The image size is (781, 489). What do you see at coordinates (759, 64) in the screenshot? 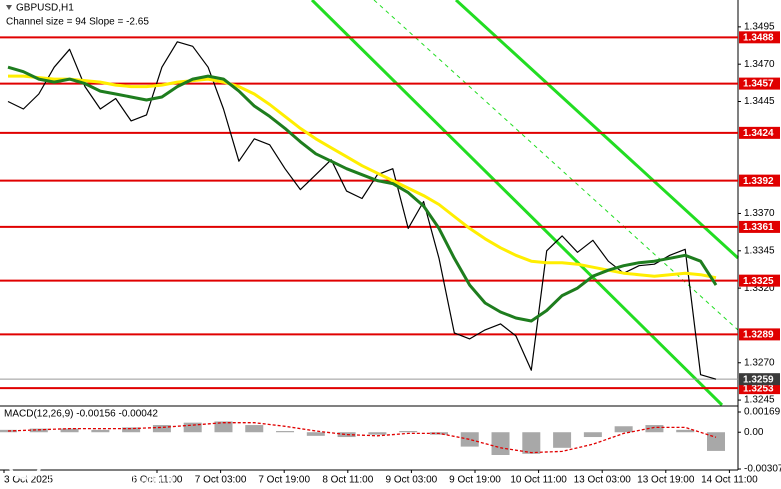
I see `y-tick-label: 1.3470` at bounding box center [759, 64].